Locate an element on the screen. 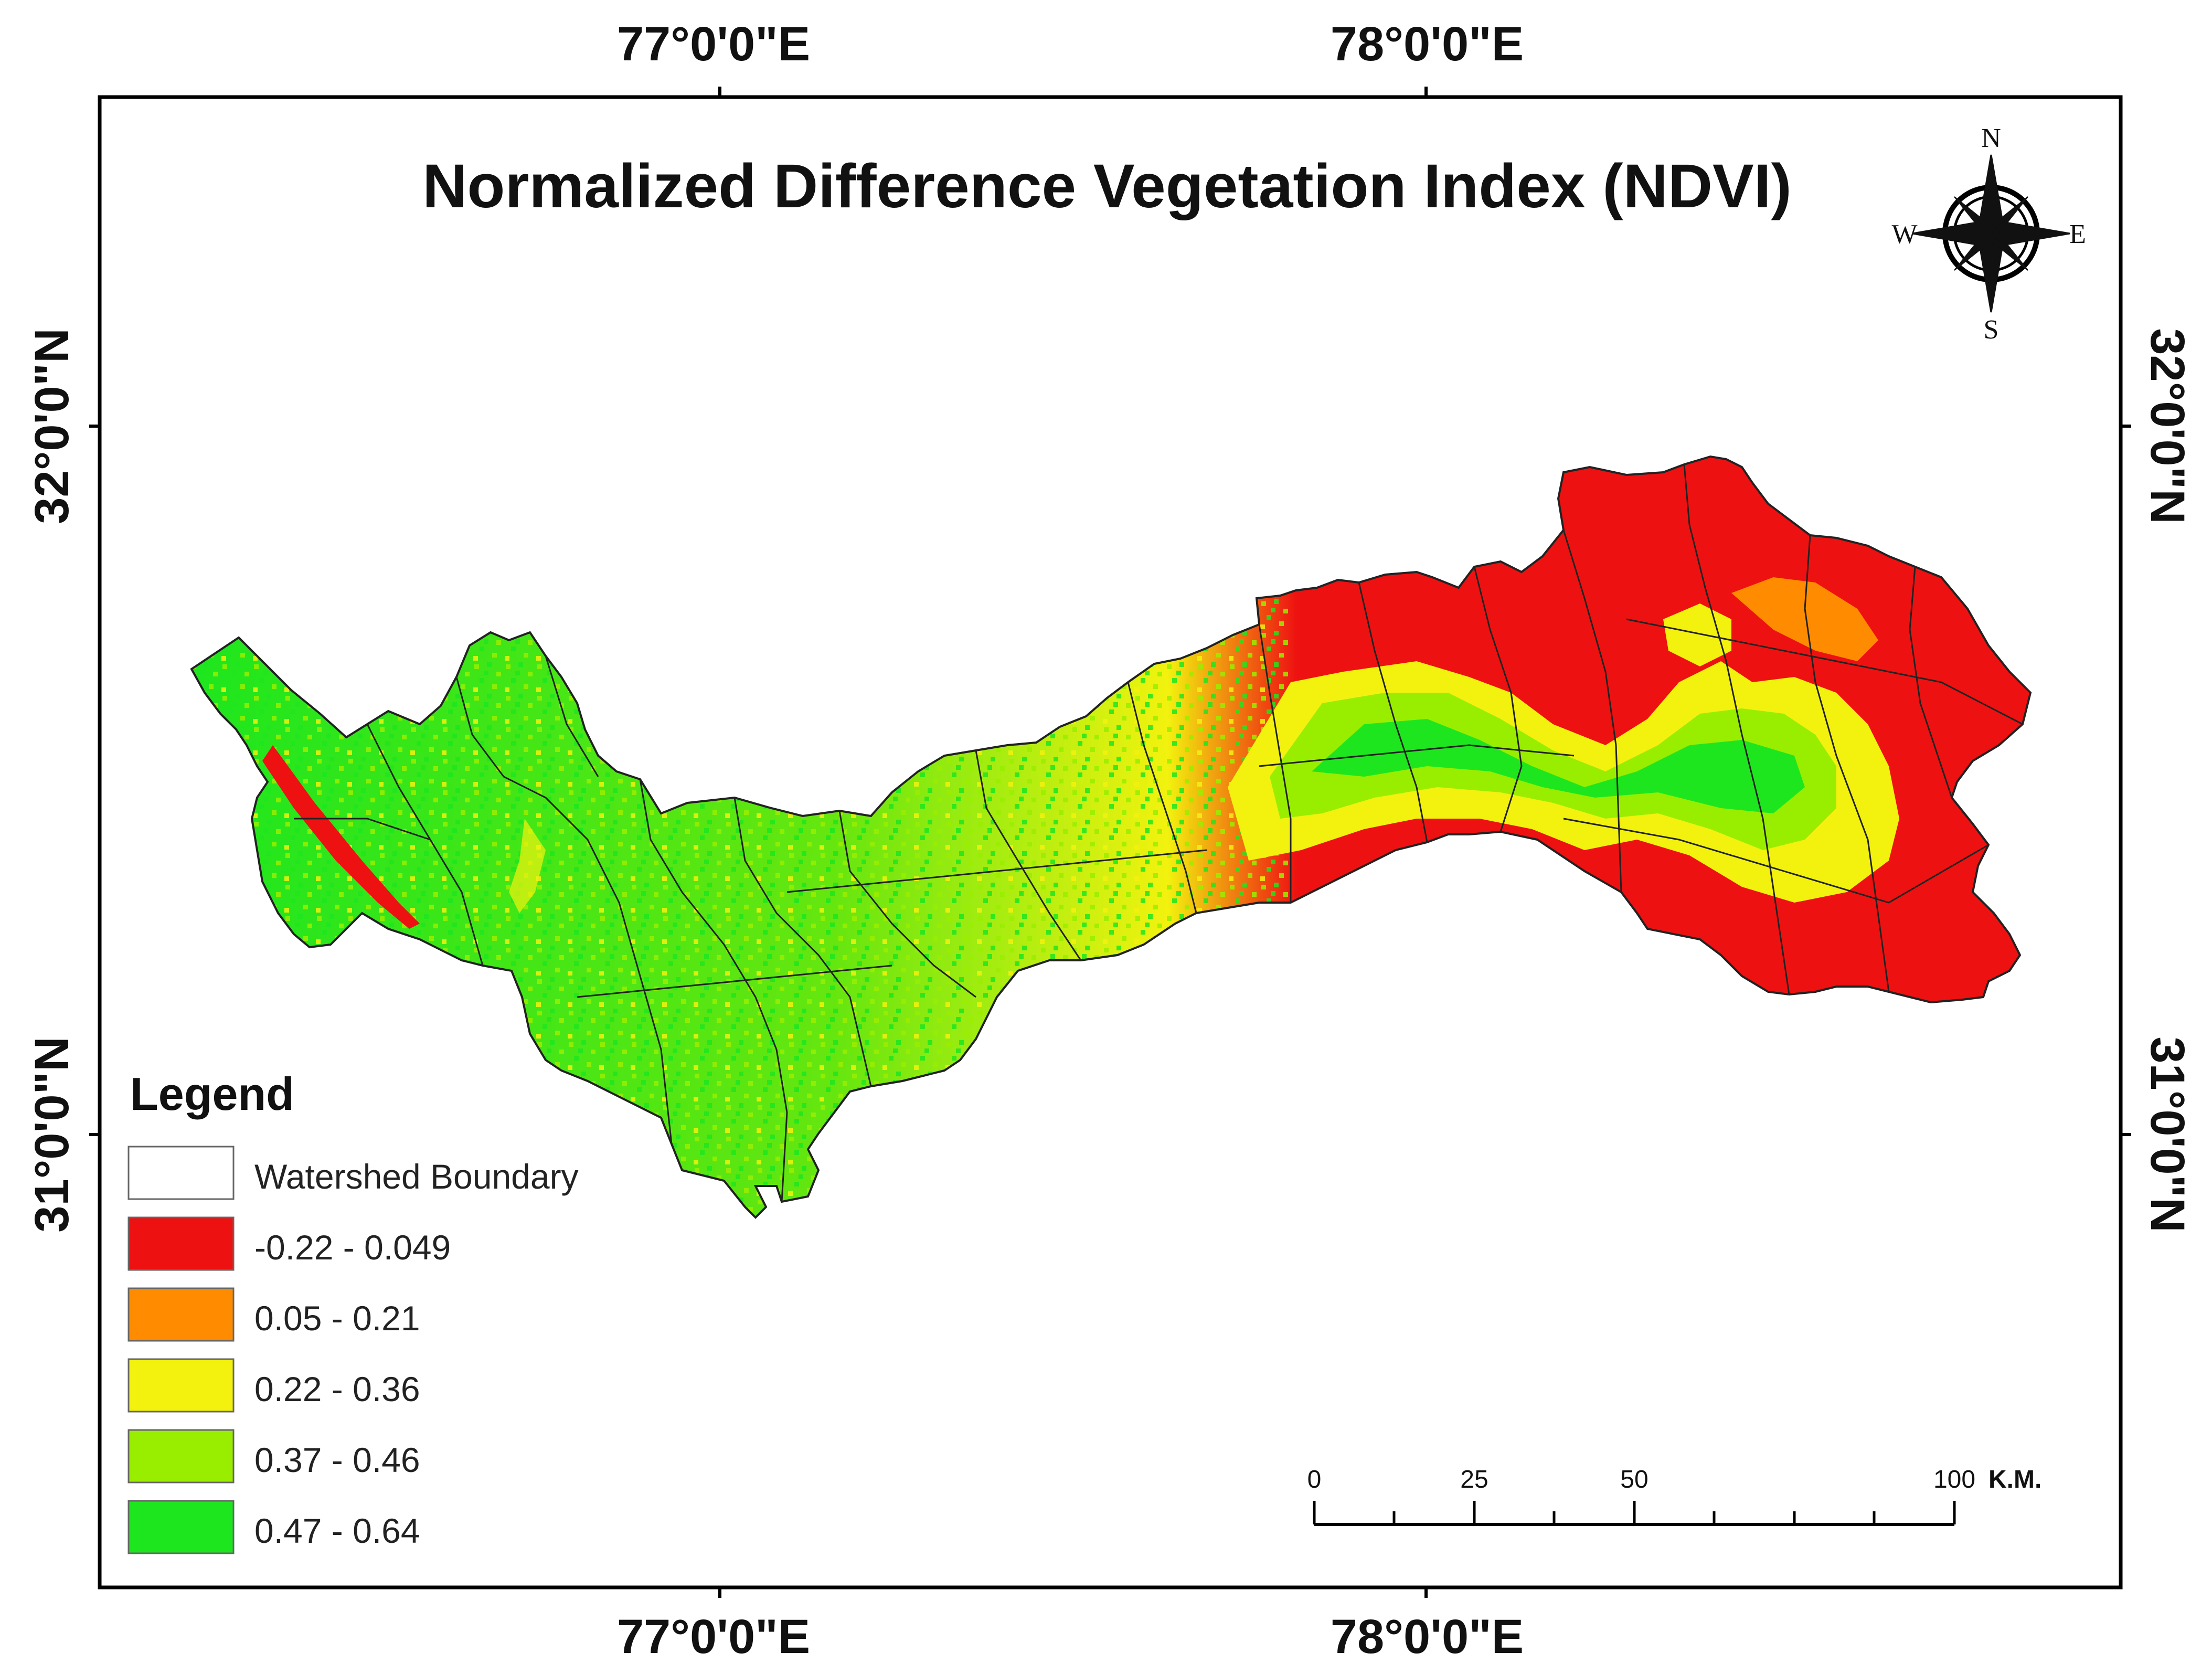 This screenshot has width=2212, height=1674. compass-w: W is located at coordinates (1904, 234).